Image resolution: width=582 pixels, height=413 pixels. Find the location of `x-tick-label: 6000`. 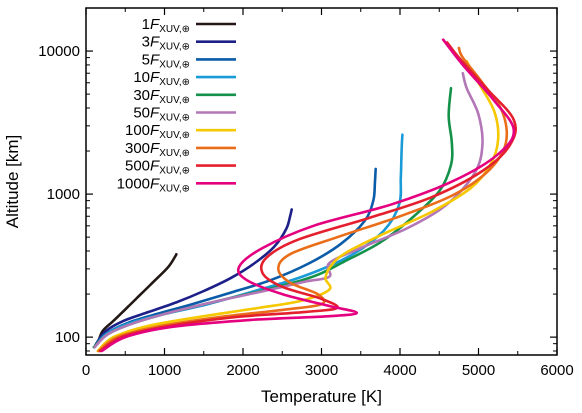

x-tick-label: 6000 is located at coordinates (556, 370).